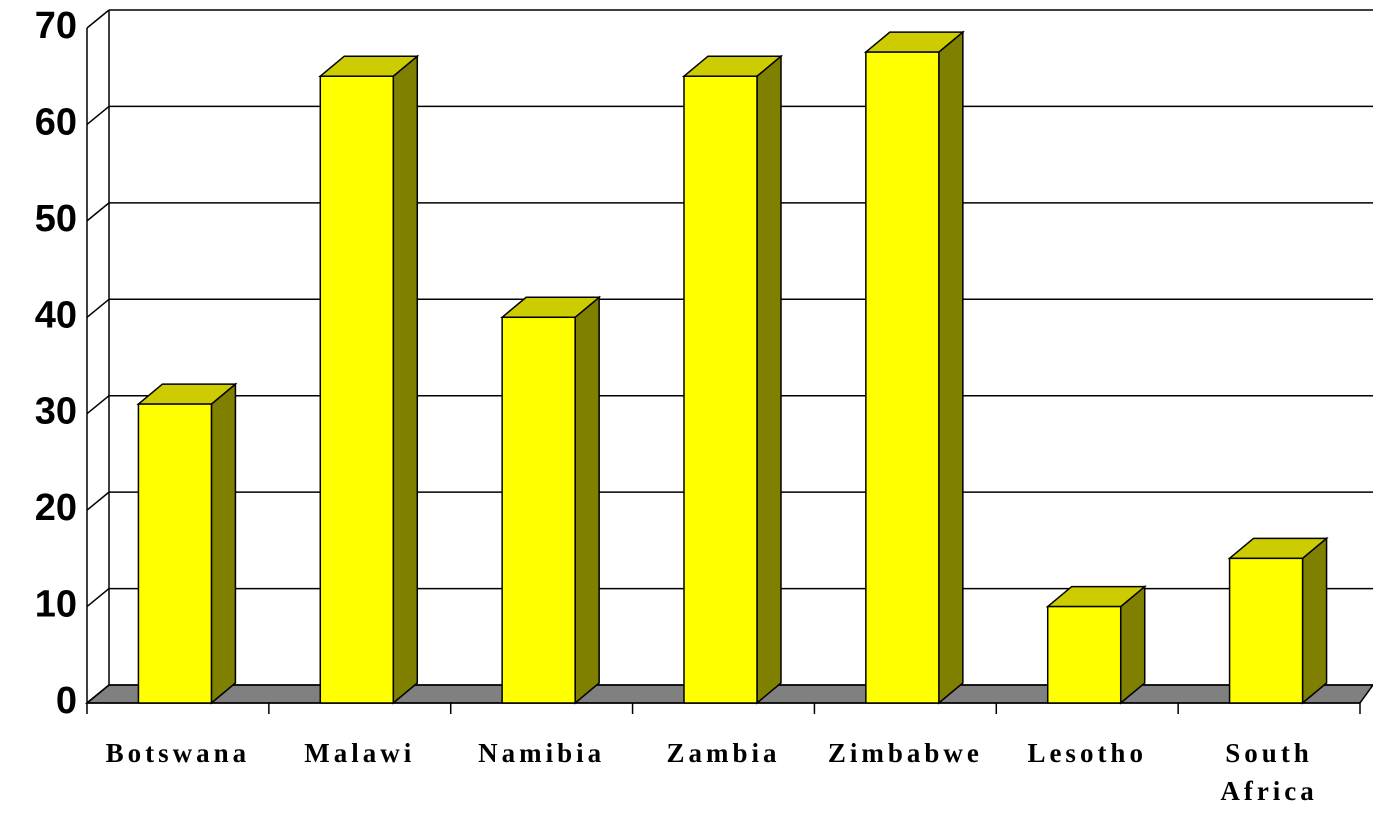 The width and height of the screenshot is (1373, 822). I want to click on y-tick-label: 40, so click(56, 315).